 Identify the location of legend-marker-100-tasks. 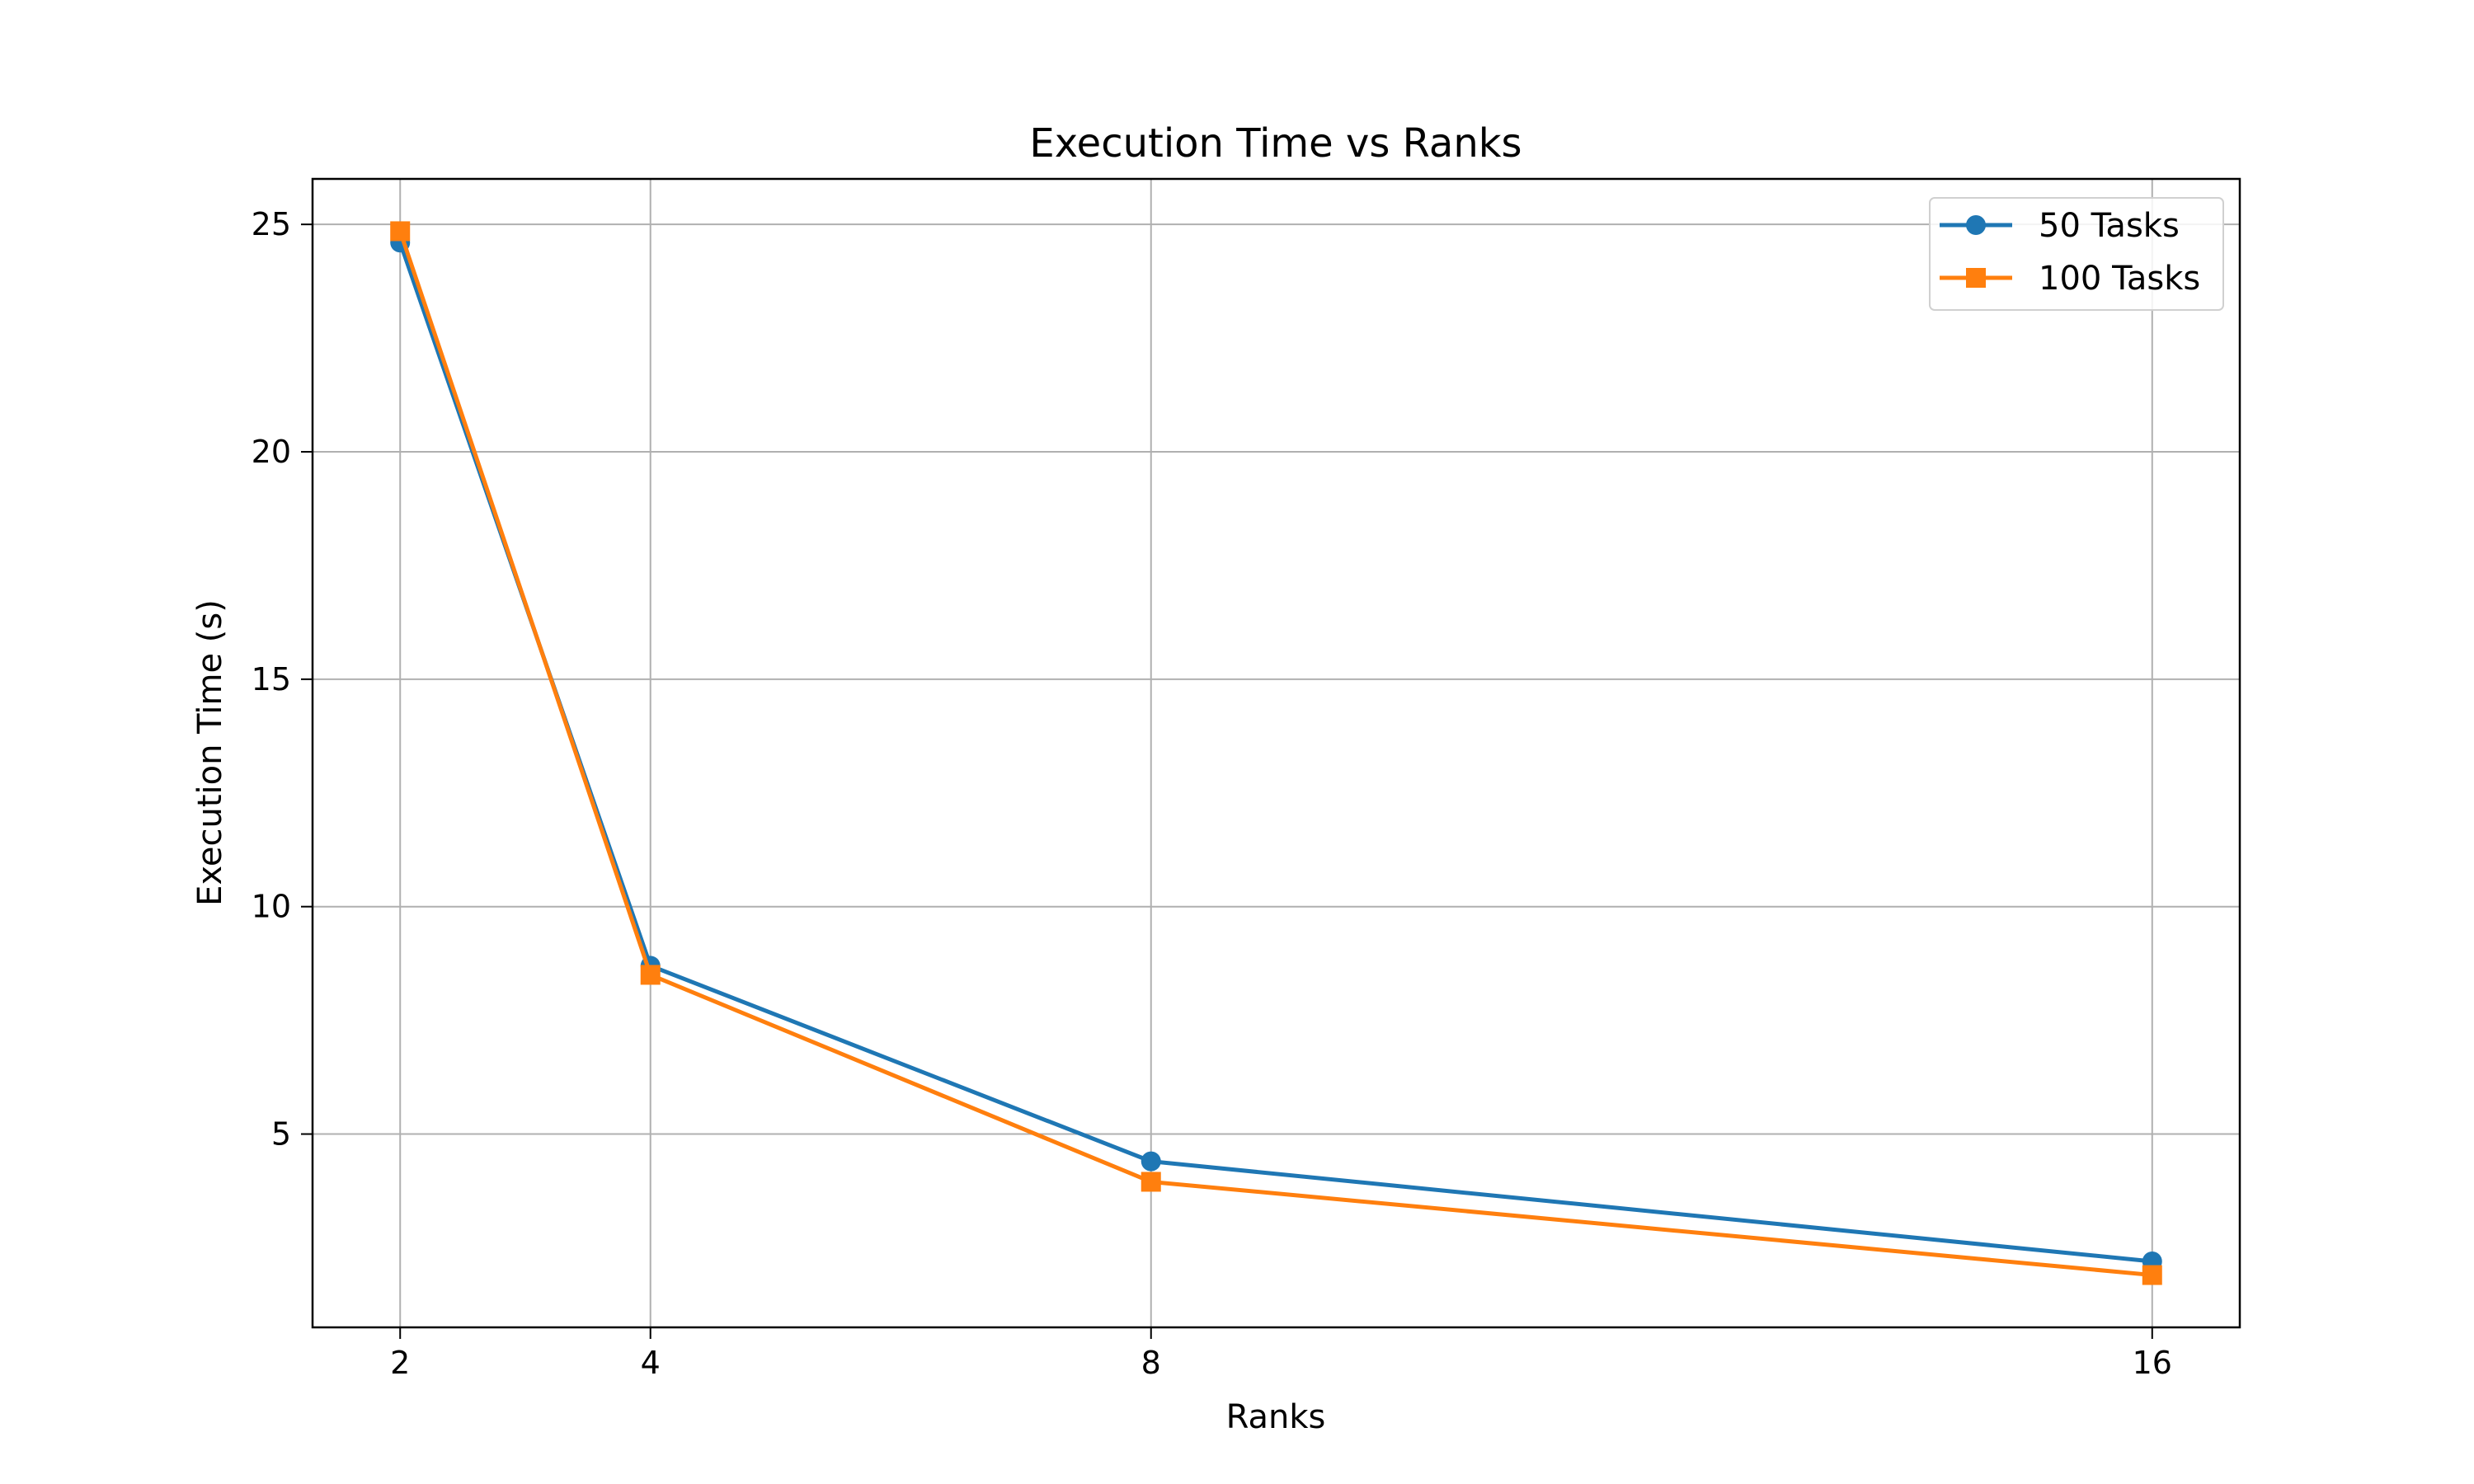
(1976, 278).